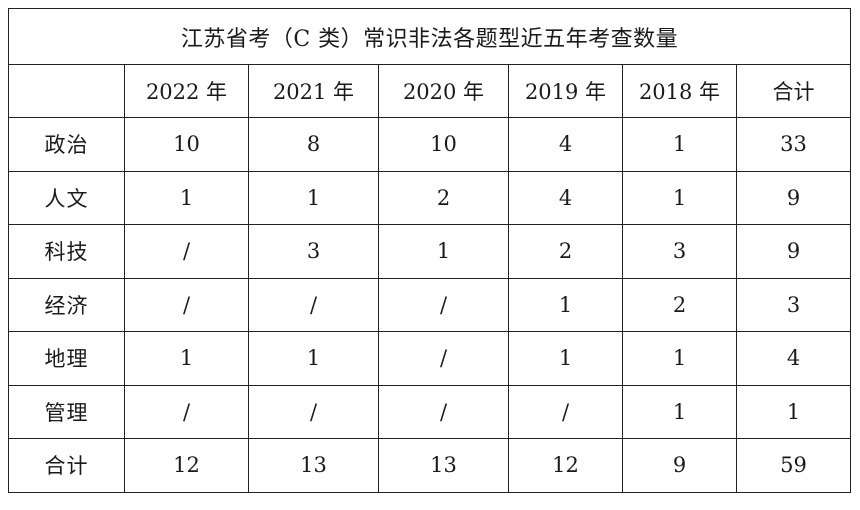 The width and height of the screenshot is (860, 510). I want to click on table-row: 科技/3 1 2 3 9, so click(430, 251).